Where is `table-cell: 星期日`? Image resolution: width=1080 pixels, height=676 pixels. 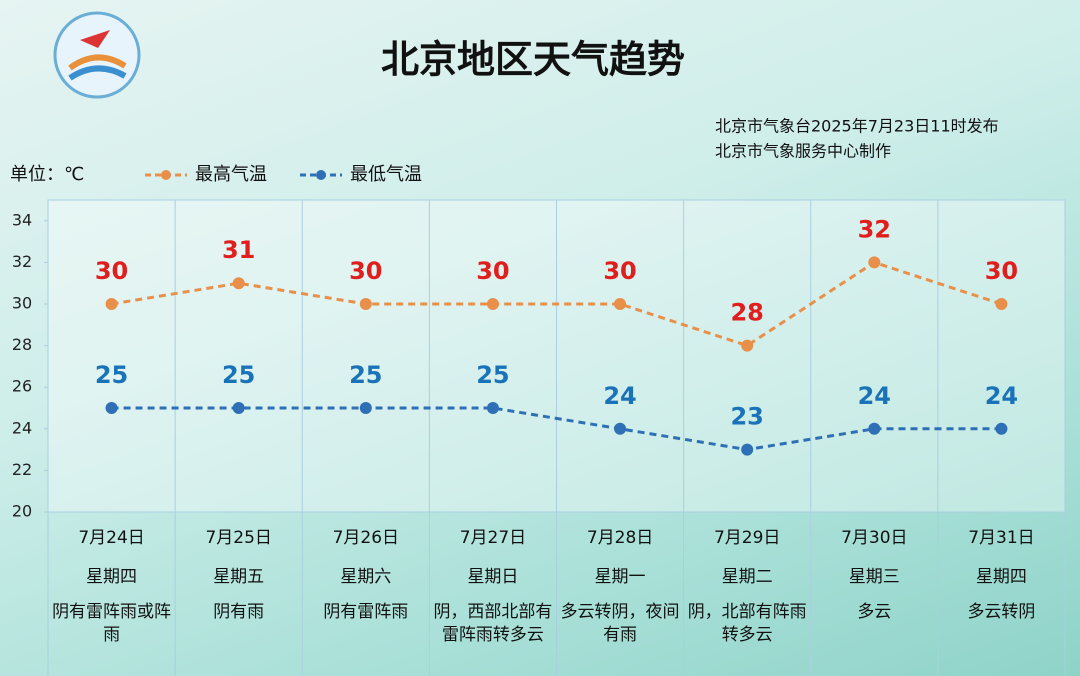 table-cell: 星期日 is located at coordinates (493, 577).